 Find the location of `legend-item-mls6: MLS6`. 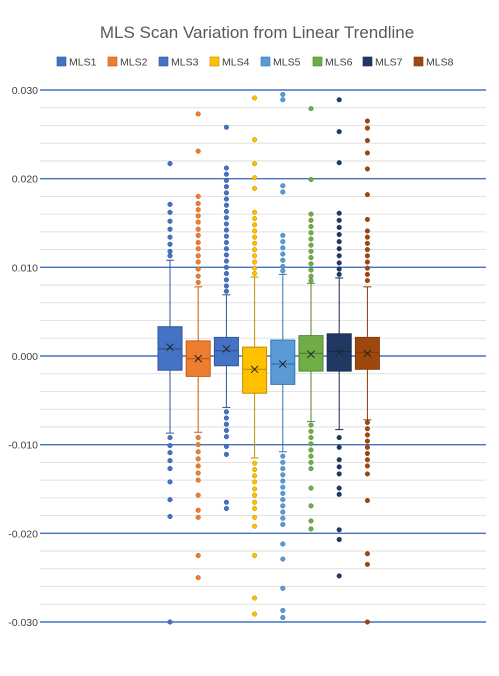

legend-item-mls6: MLS6 is located at coordinates (332, 63).